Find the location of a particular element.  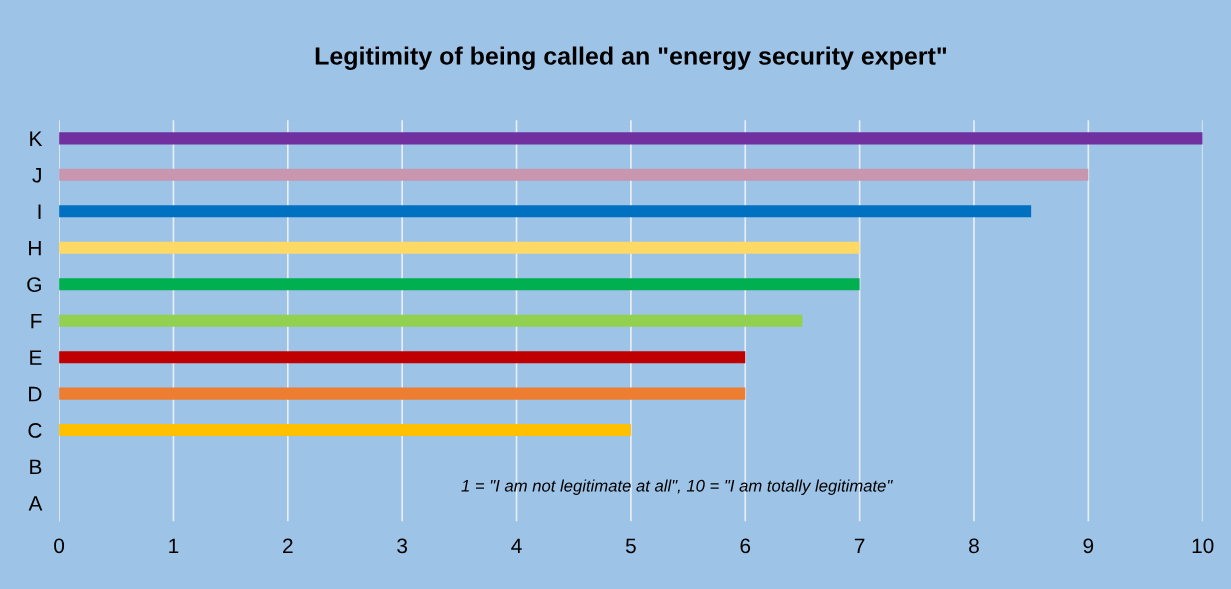

y-tick-label: I is located at coordinates (39, 211).